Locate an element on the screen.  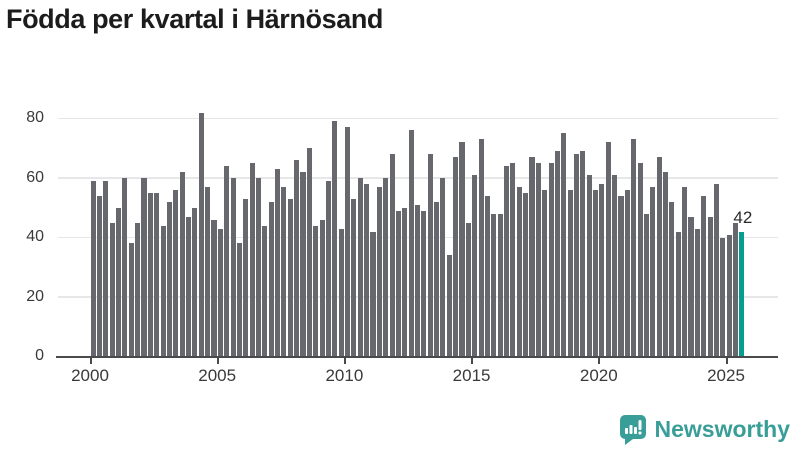
newsworthy-logo-text: Newsworthy is located at coordinates (722, 429).